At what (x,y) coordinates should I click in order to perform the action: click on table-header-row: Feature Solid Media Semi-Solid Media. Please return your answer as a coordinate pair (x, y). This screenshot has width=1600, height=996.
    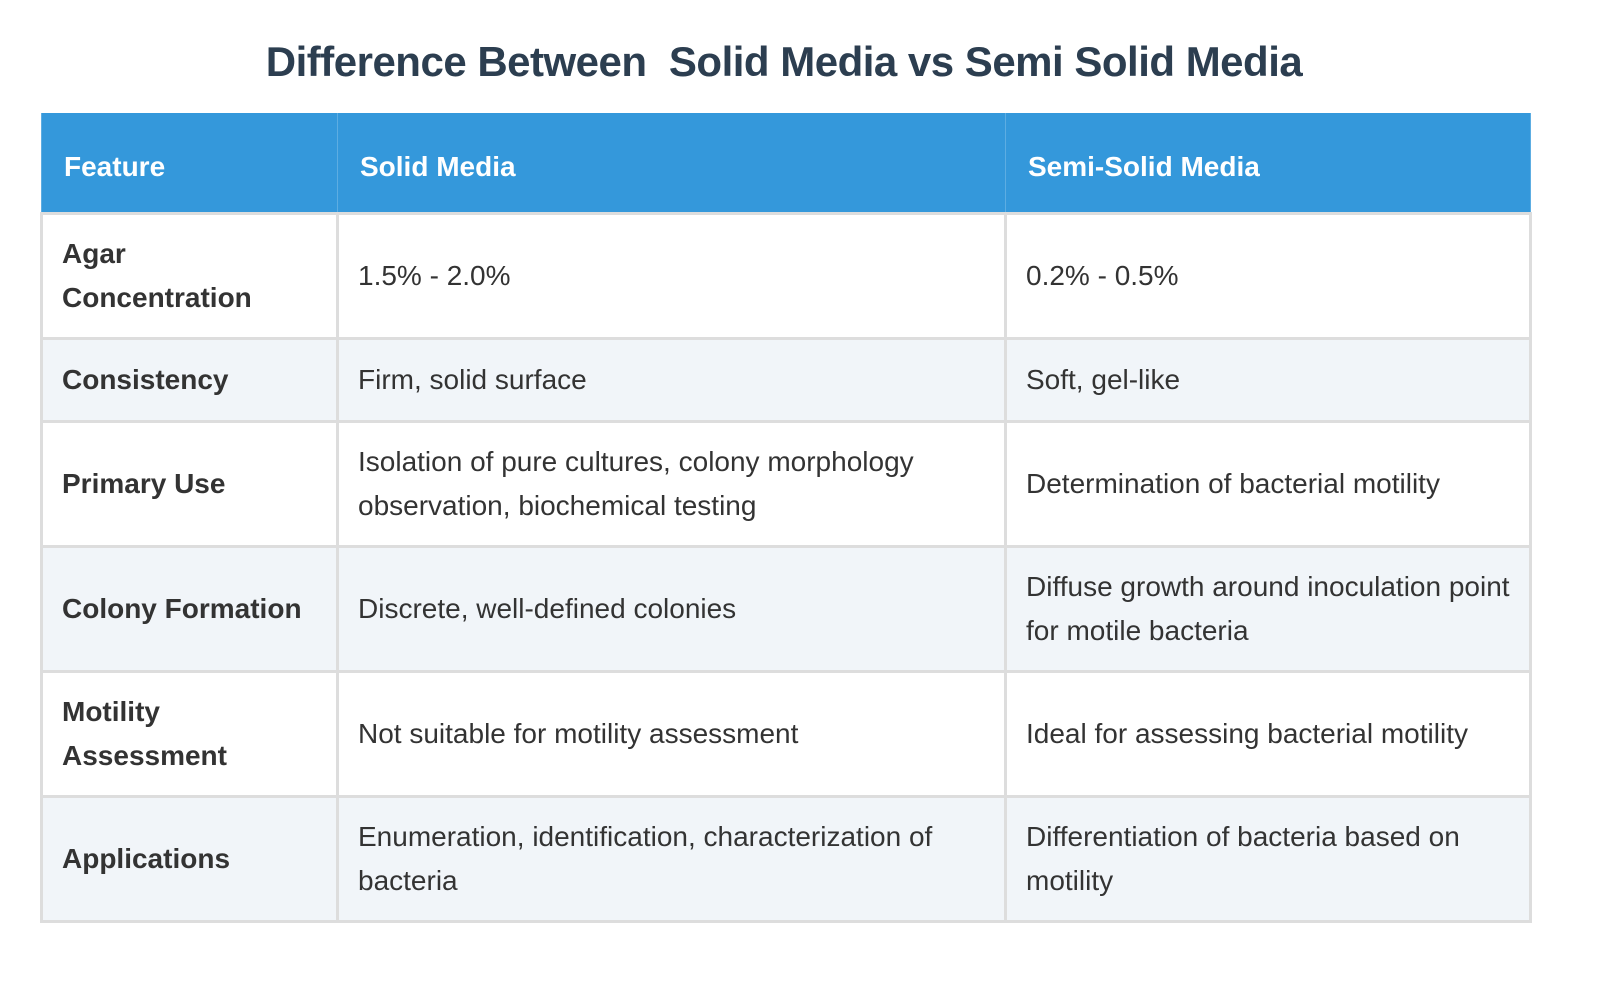
    Looking at the image, I should click on (786, 163).